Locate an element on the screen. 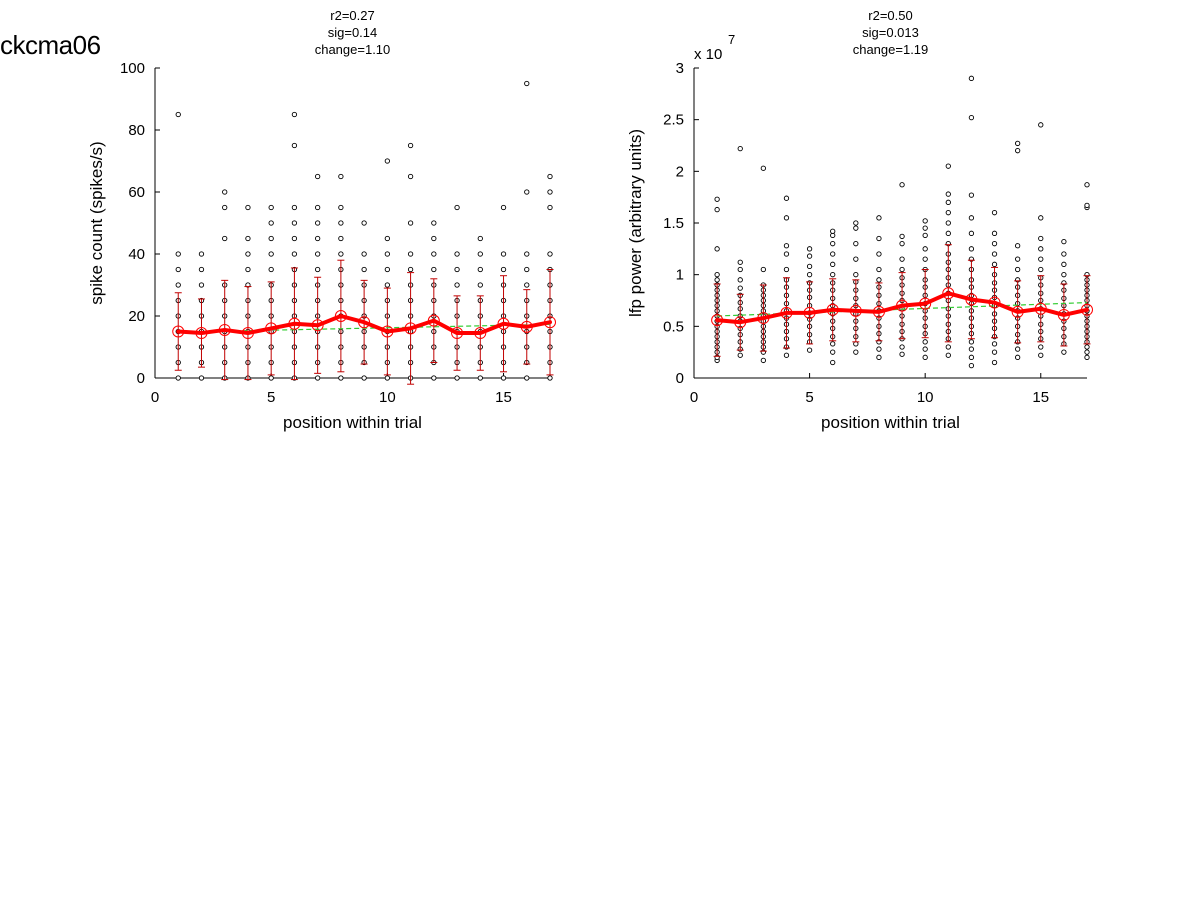  mean-line is located at coordinates (902, 308).